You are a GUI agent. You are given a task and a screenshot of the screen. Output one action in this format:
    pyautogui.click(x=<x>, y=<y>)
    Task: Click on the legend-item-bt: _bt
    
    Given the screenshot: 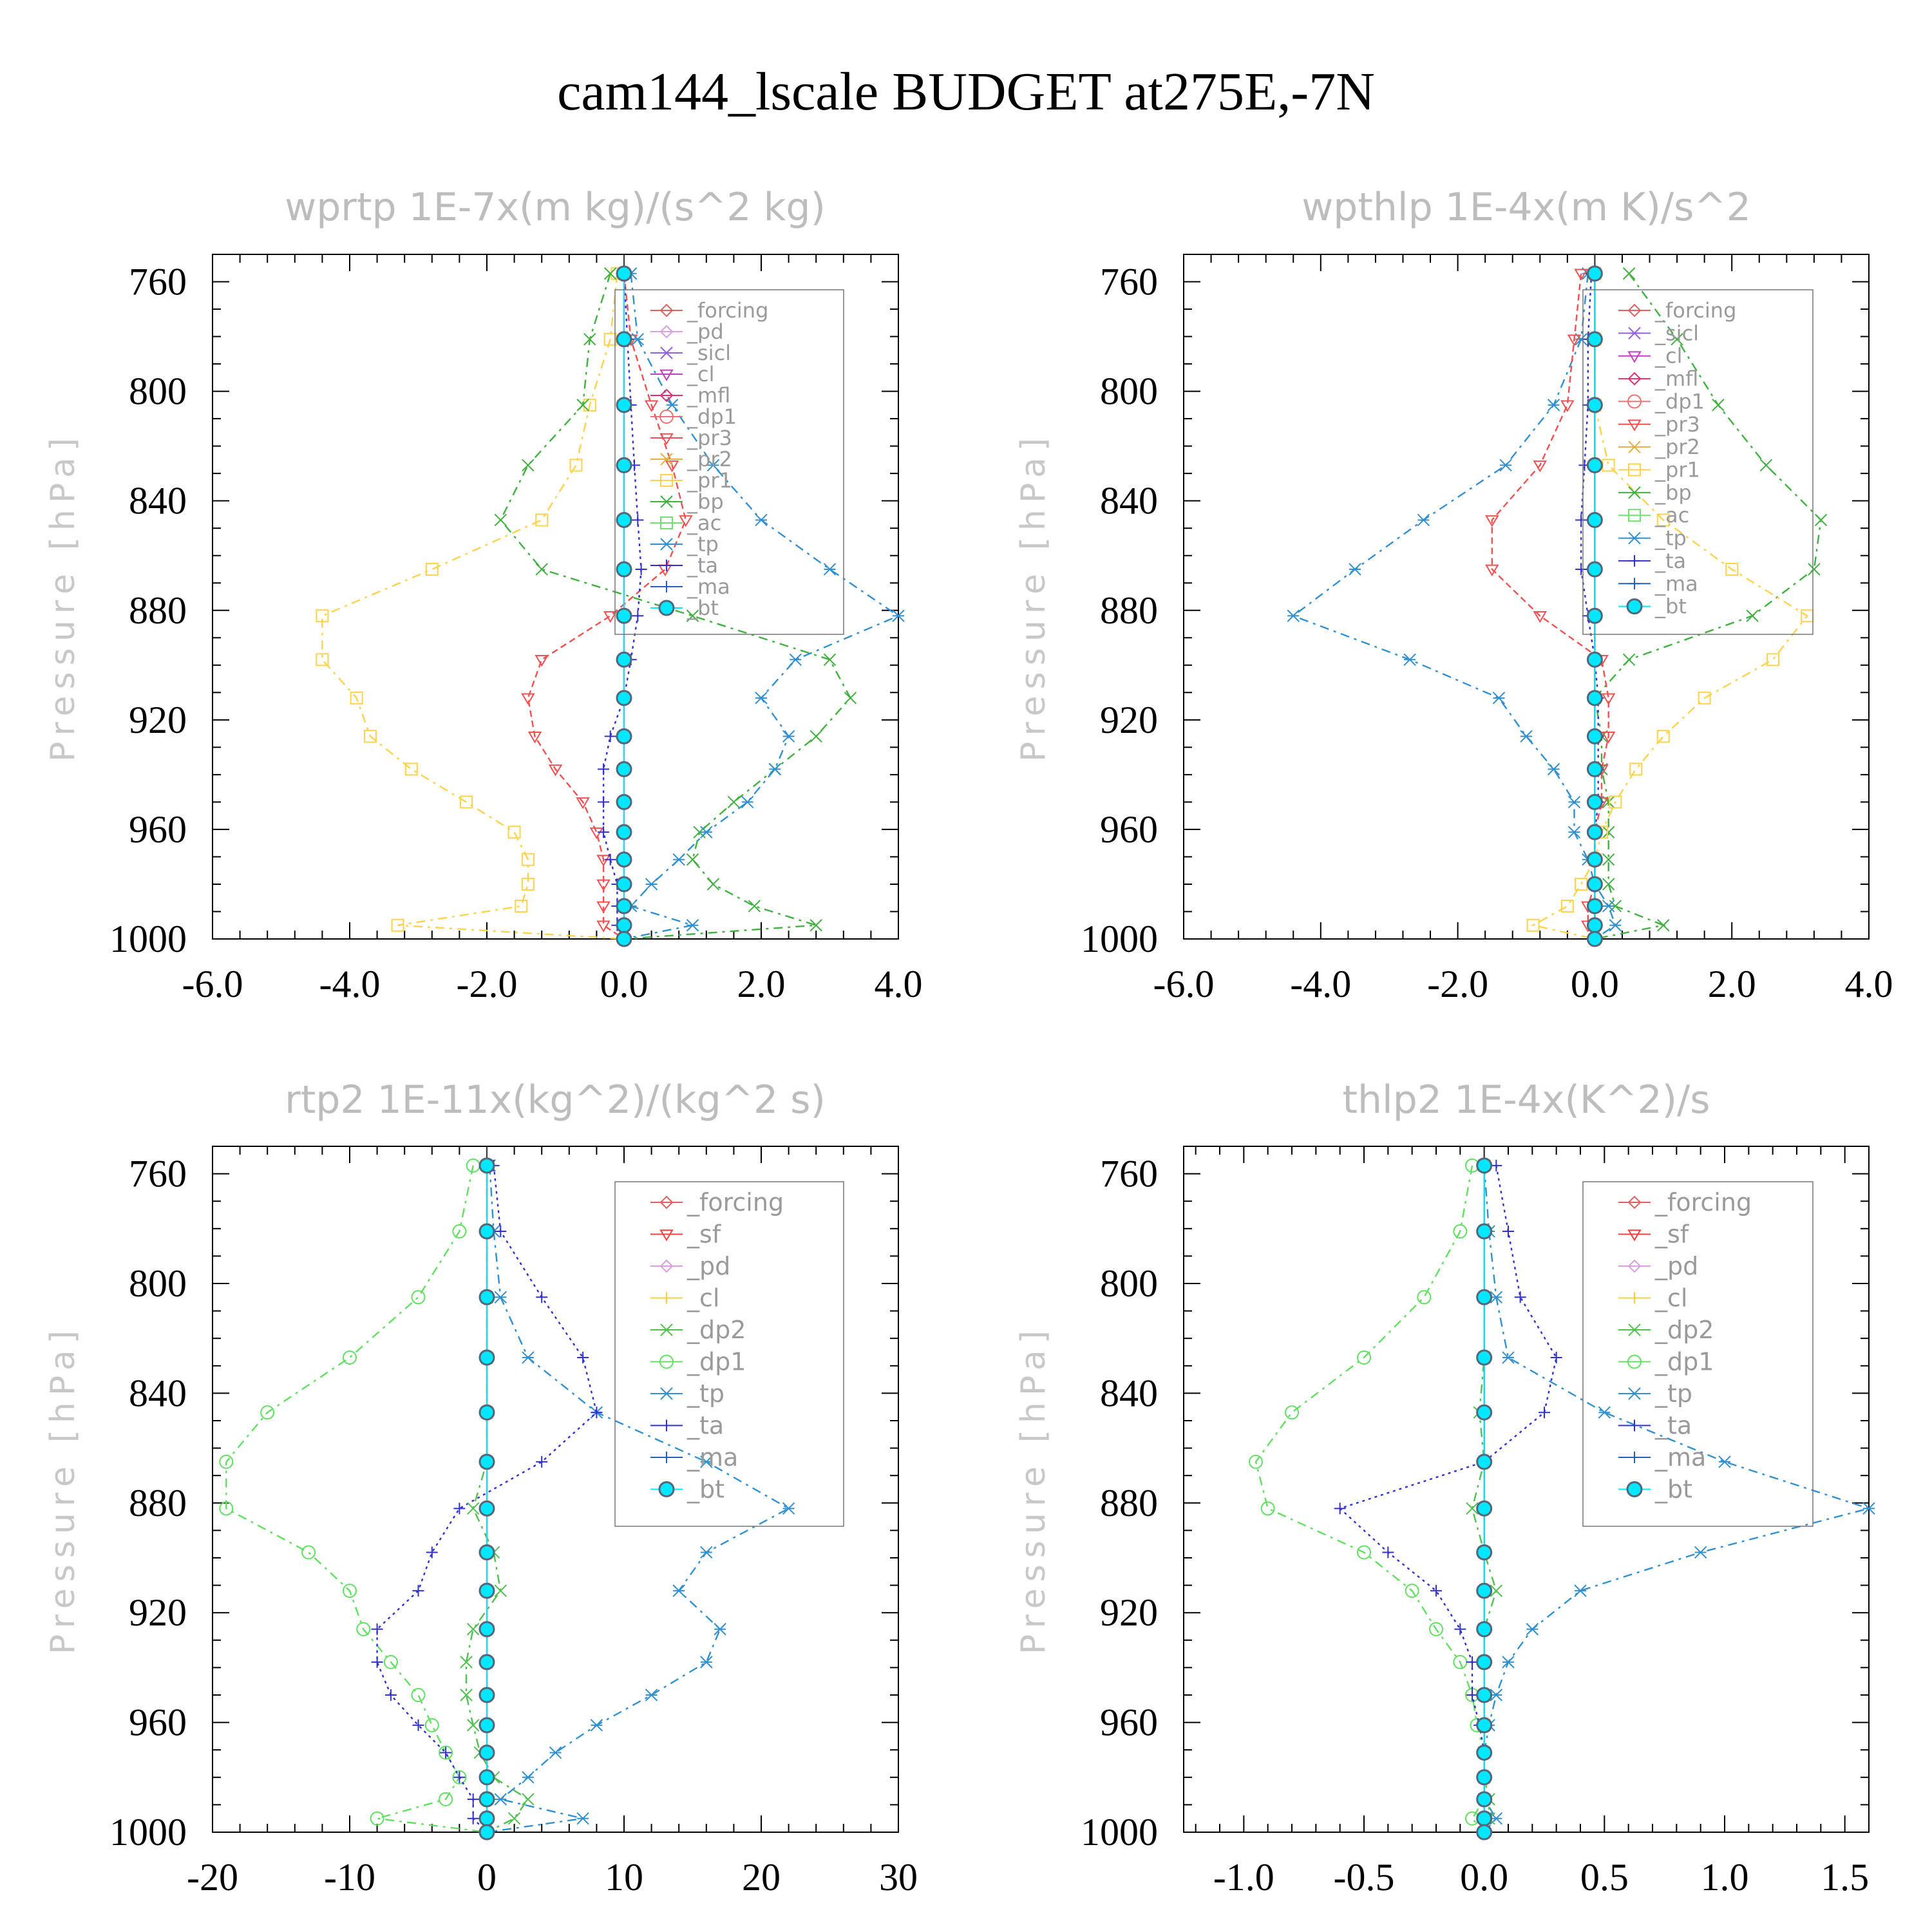 What is the action you would take?
    pyautogui.click(x=684, y=608)
    